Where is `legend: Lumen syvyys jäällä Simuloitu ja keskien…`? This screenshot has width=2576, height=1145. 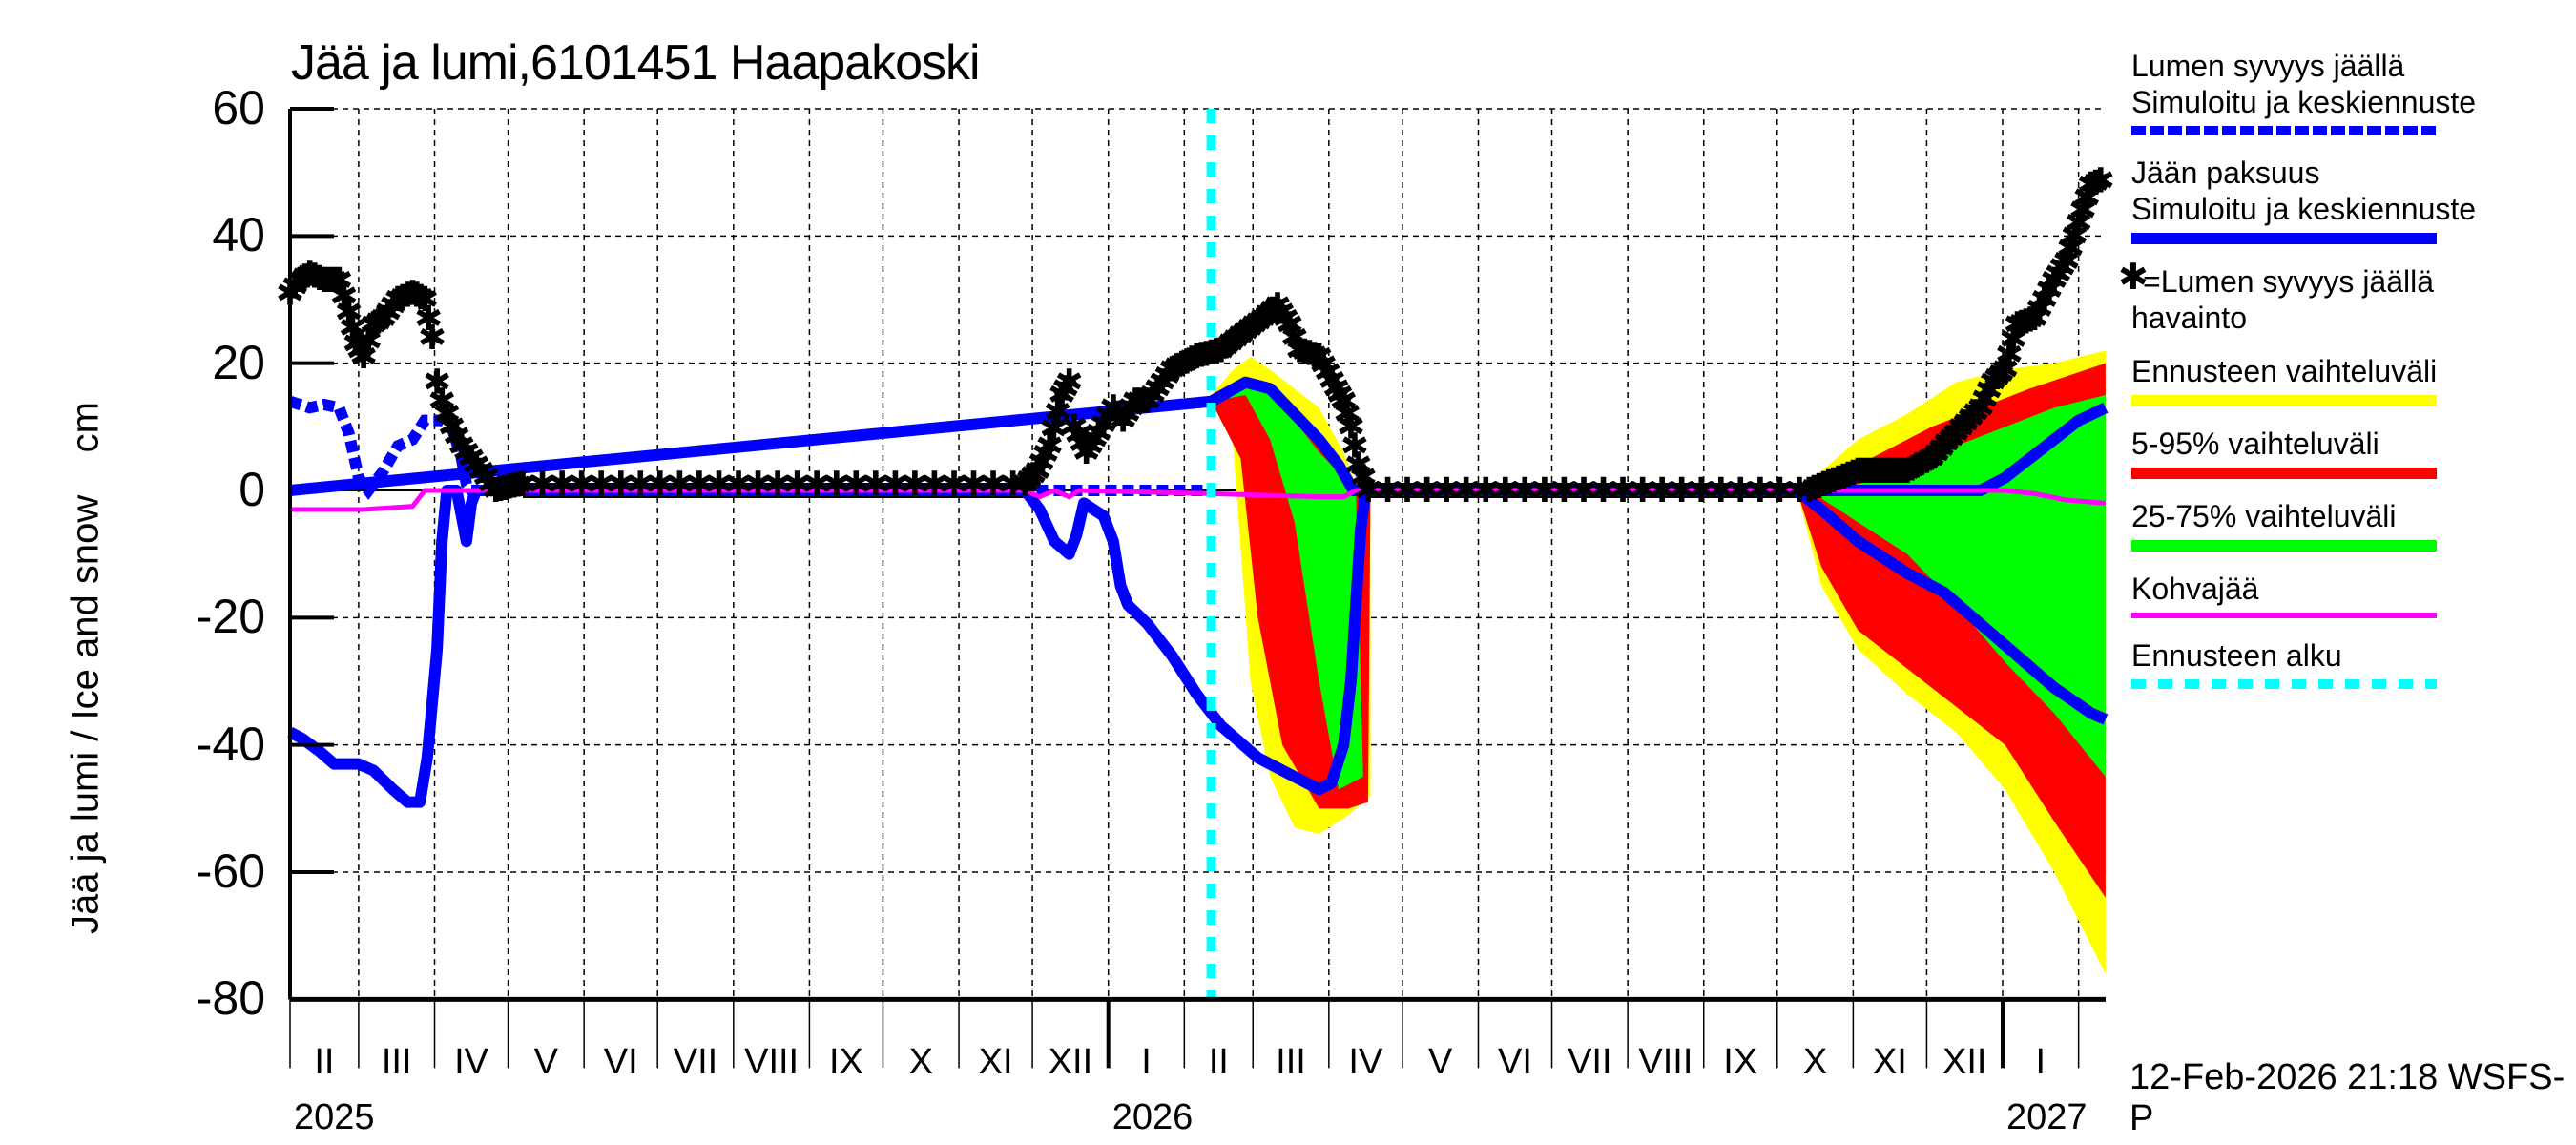 legend: Lumen syvyys jäällä Simuloitu ja keskien… is located at coordinates (2344, 378).